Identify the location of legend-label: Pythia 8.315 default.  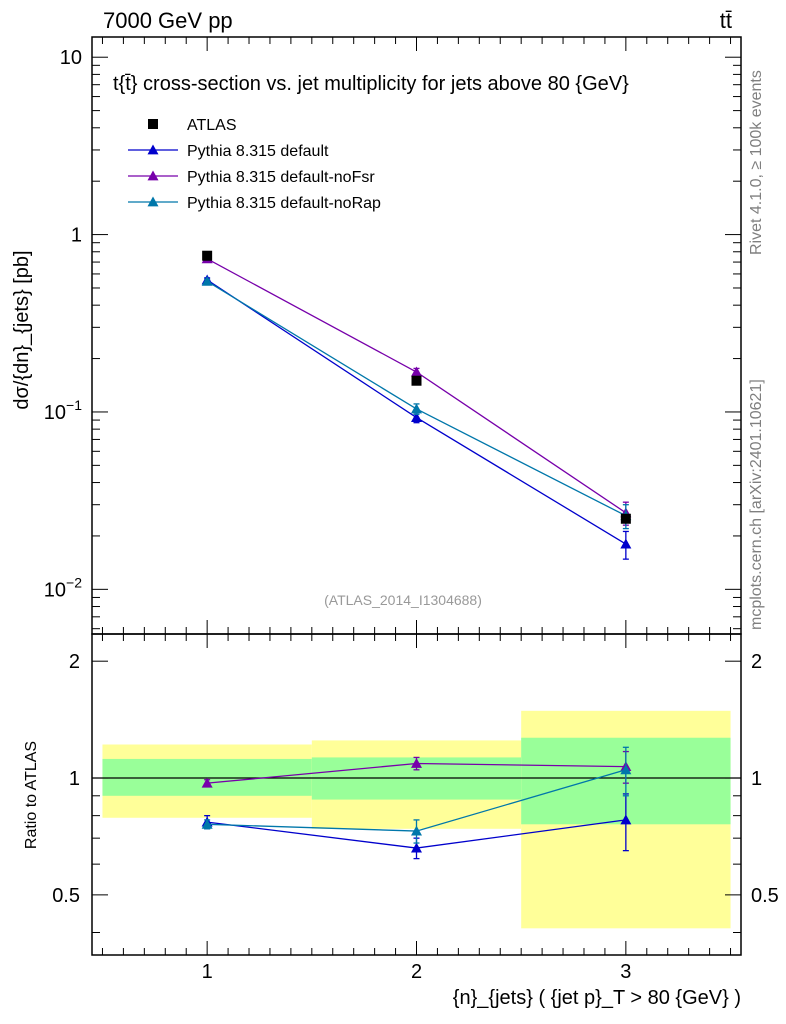
(258, 151).